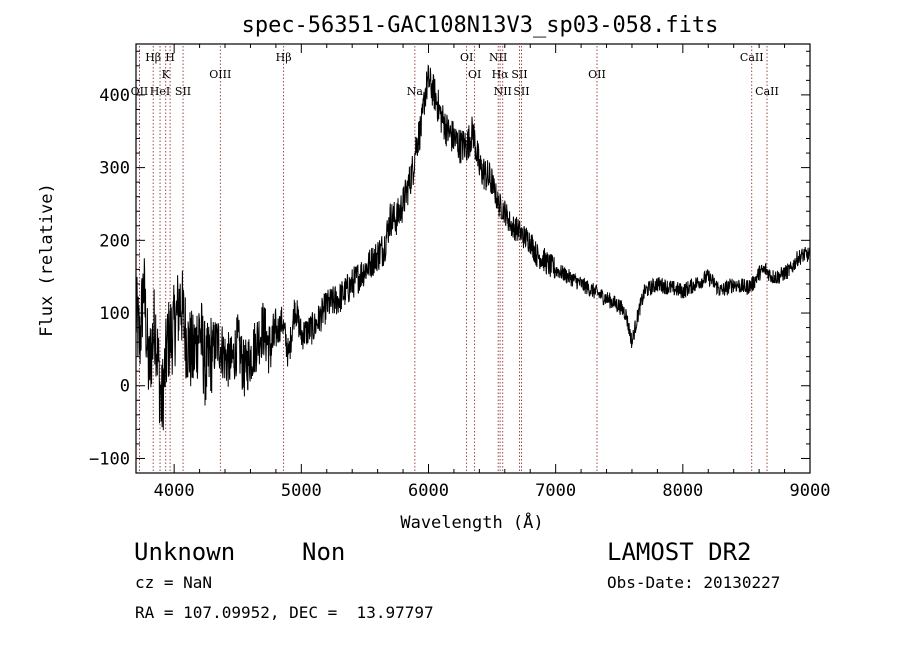 This screenshot has height=649, width=900. Describe the element at coordinates (220, 74) in the screenshot. I see `line-label: OIII` at that location.